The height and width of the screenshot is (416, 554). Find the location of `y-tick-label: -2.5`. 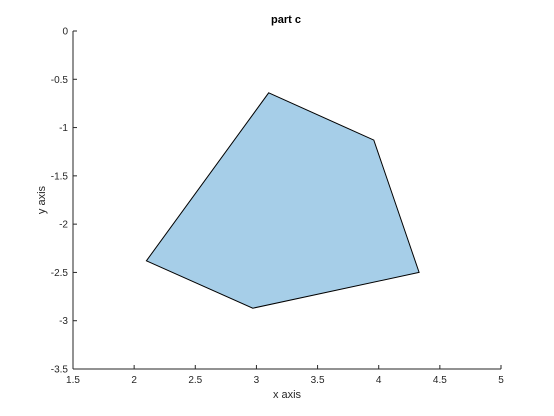

y-tick-label: -2.5 is located at coordinates (60, 273).